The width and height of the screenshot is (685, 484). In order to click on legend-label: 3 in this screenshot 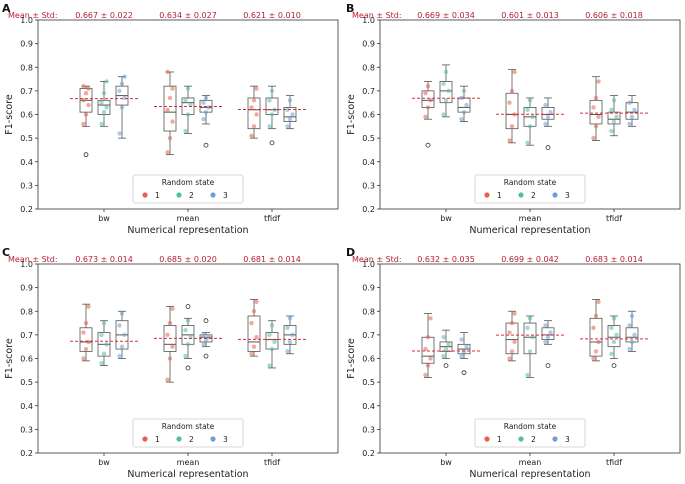, I will do `click(567, 195)`.